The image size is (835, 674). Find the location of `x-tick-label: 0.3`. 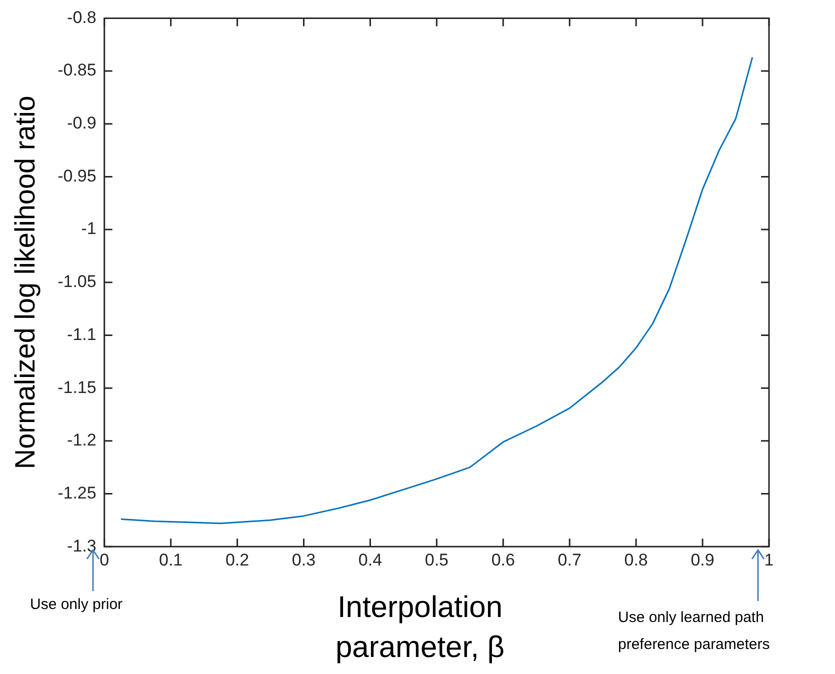

x-tick-label: 0.3 is located at coordinates (304, 560).